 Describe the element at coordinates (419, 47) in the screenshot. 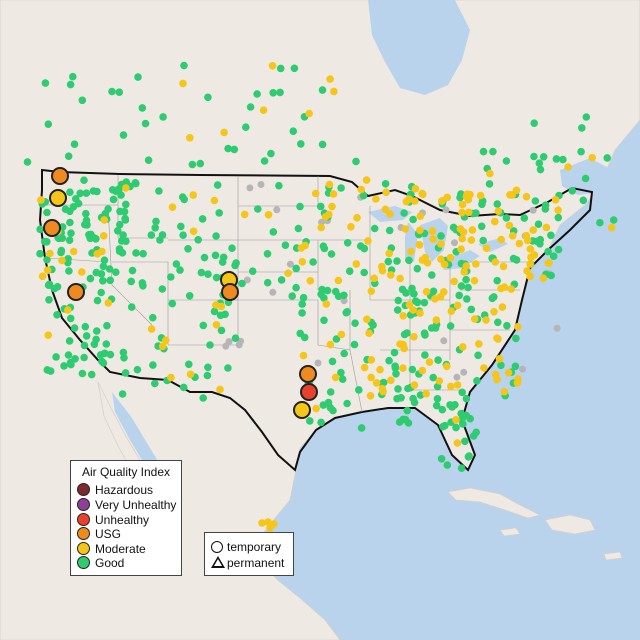

I see `hudson-bay` at that location.